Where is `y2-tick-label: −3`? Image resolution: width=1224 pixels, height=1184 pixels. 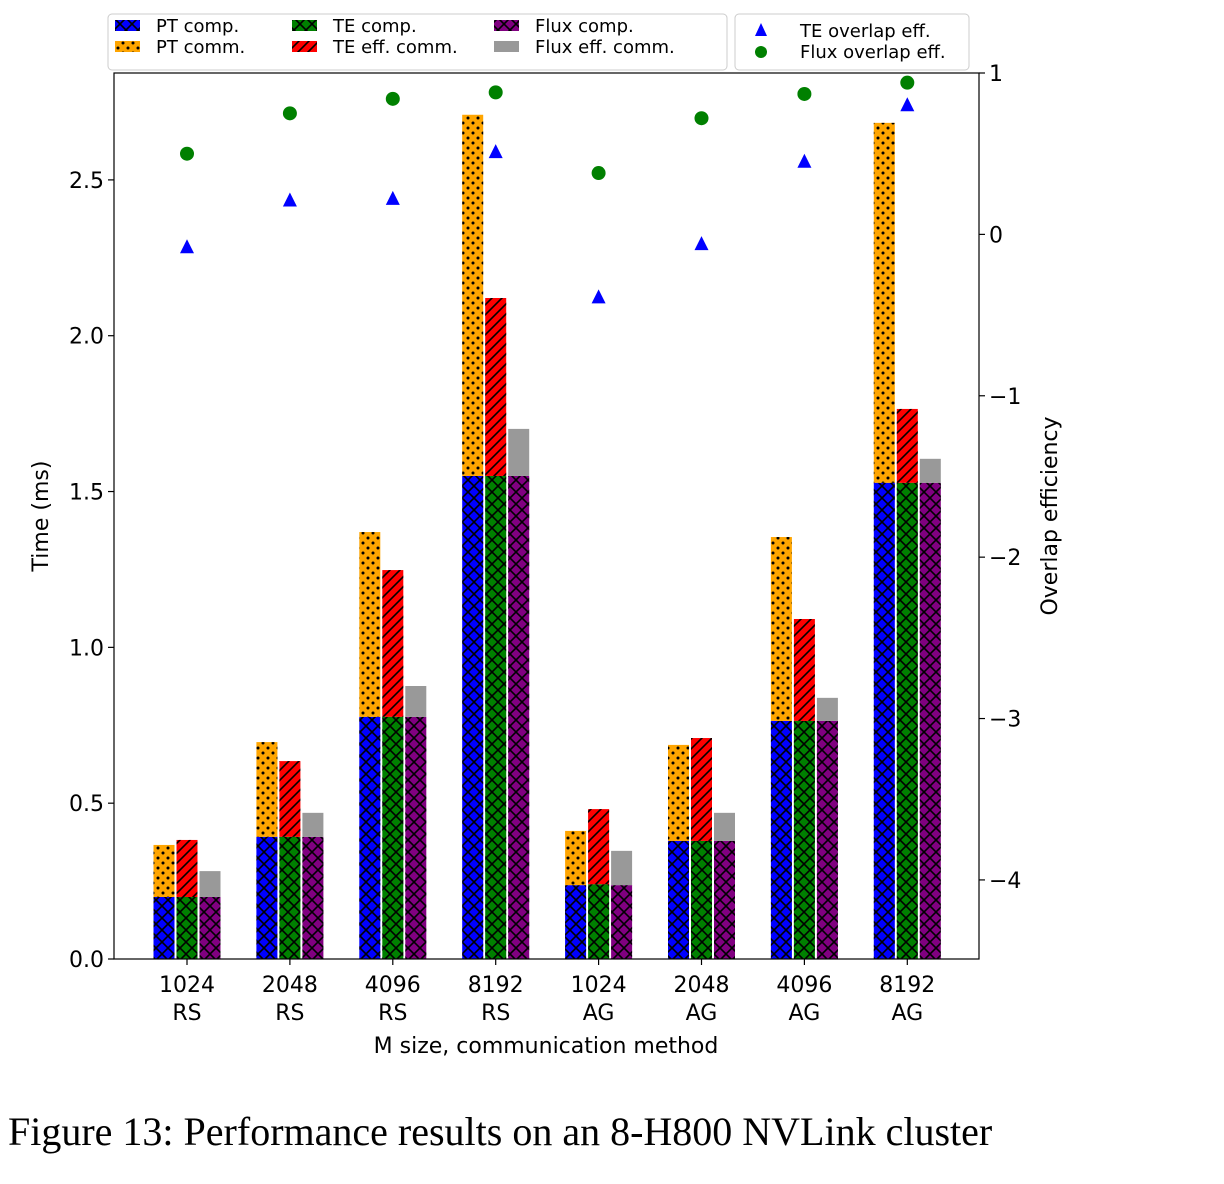
y2-tick-label: −3 is located at coordinates (1005, 720).